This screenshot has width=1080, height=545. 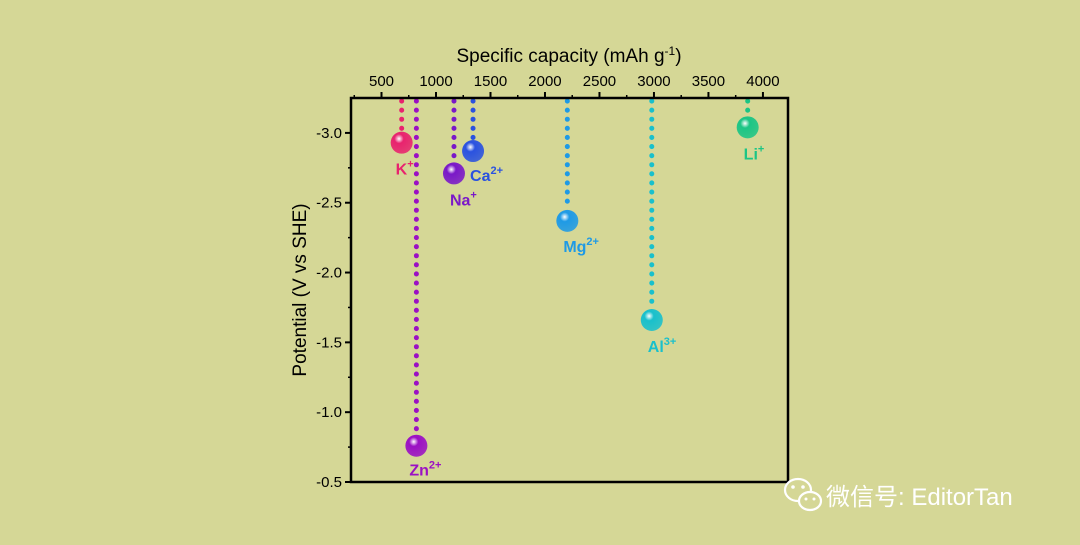 What do you see at coordinates (567, 220) in the screenshot?
I see `point-mg` at bounding box center [567, 220].